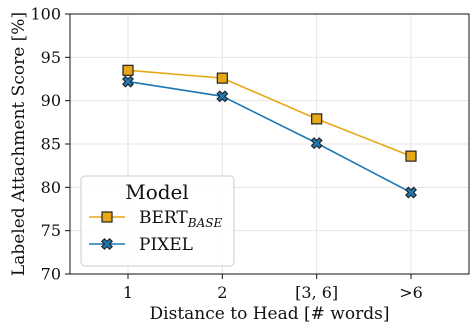 This screenshot has height=324, width=470. I want to click on legend-label-subscript: BASE, so click(205, 223).